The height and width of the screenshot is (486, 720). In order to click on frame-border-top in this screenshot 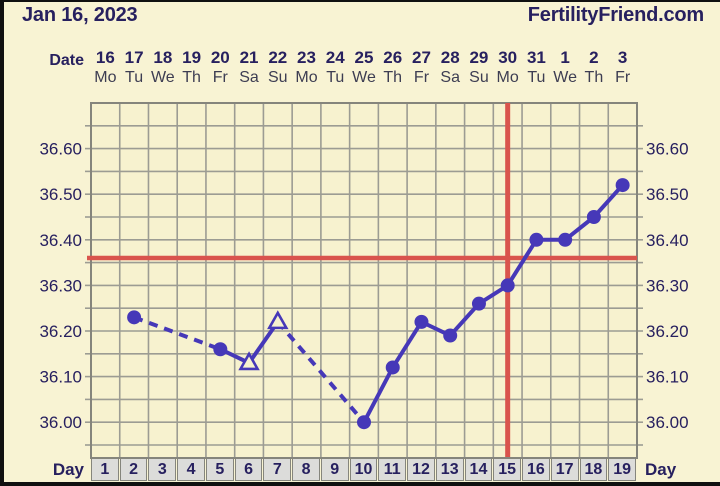, I will do `click(360, 1)`.